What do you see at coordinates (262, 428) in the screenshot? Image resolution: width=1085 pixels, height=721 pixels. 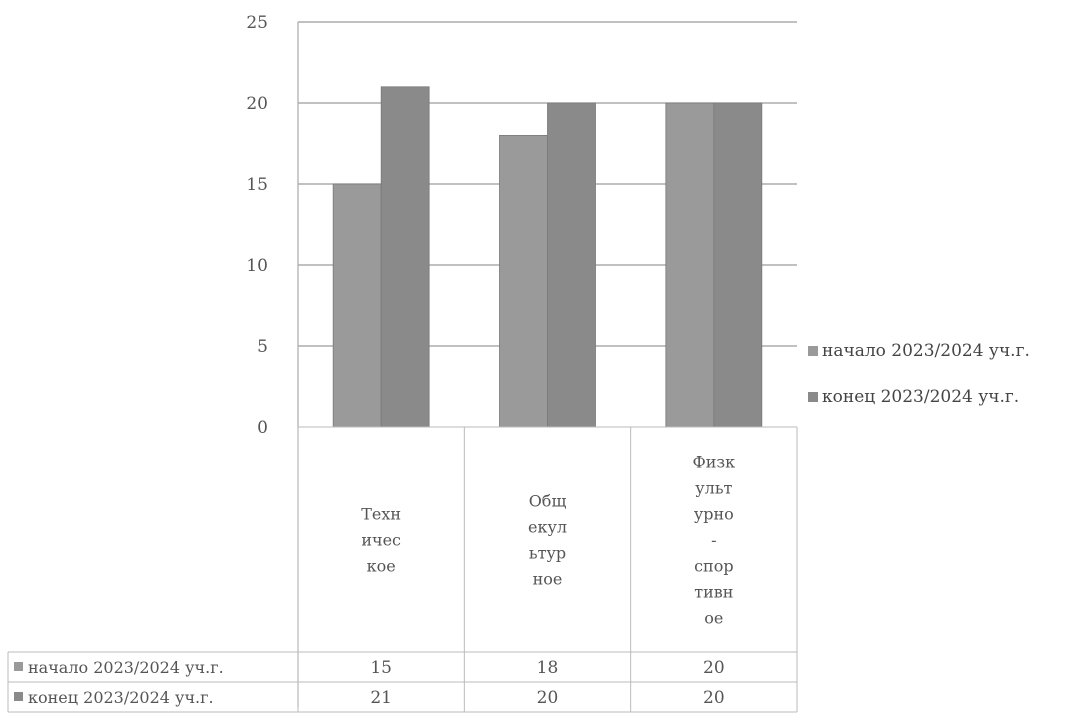 I see `y-tick-label: 0` at bounding box center [262, 428].